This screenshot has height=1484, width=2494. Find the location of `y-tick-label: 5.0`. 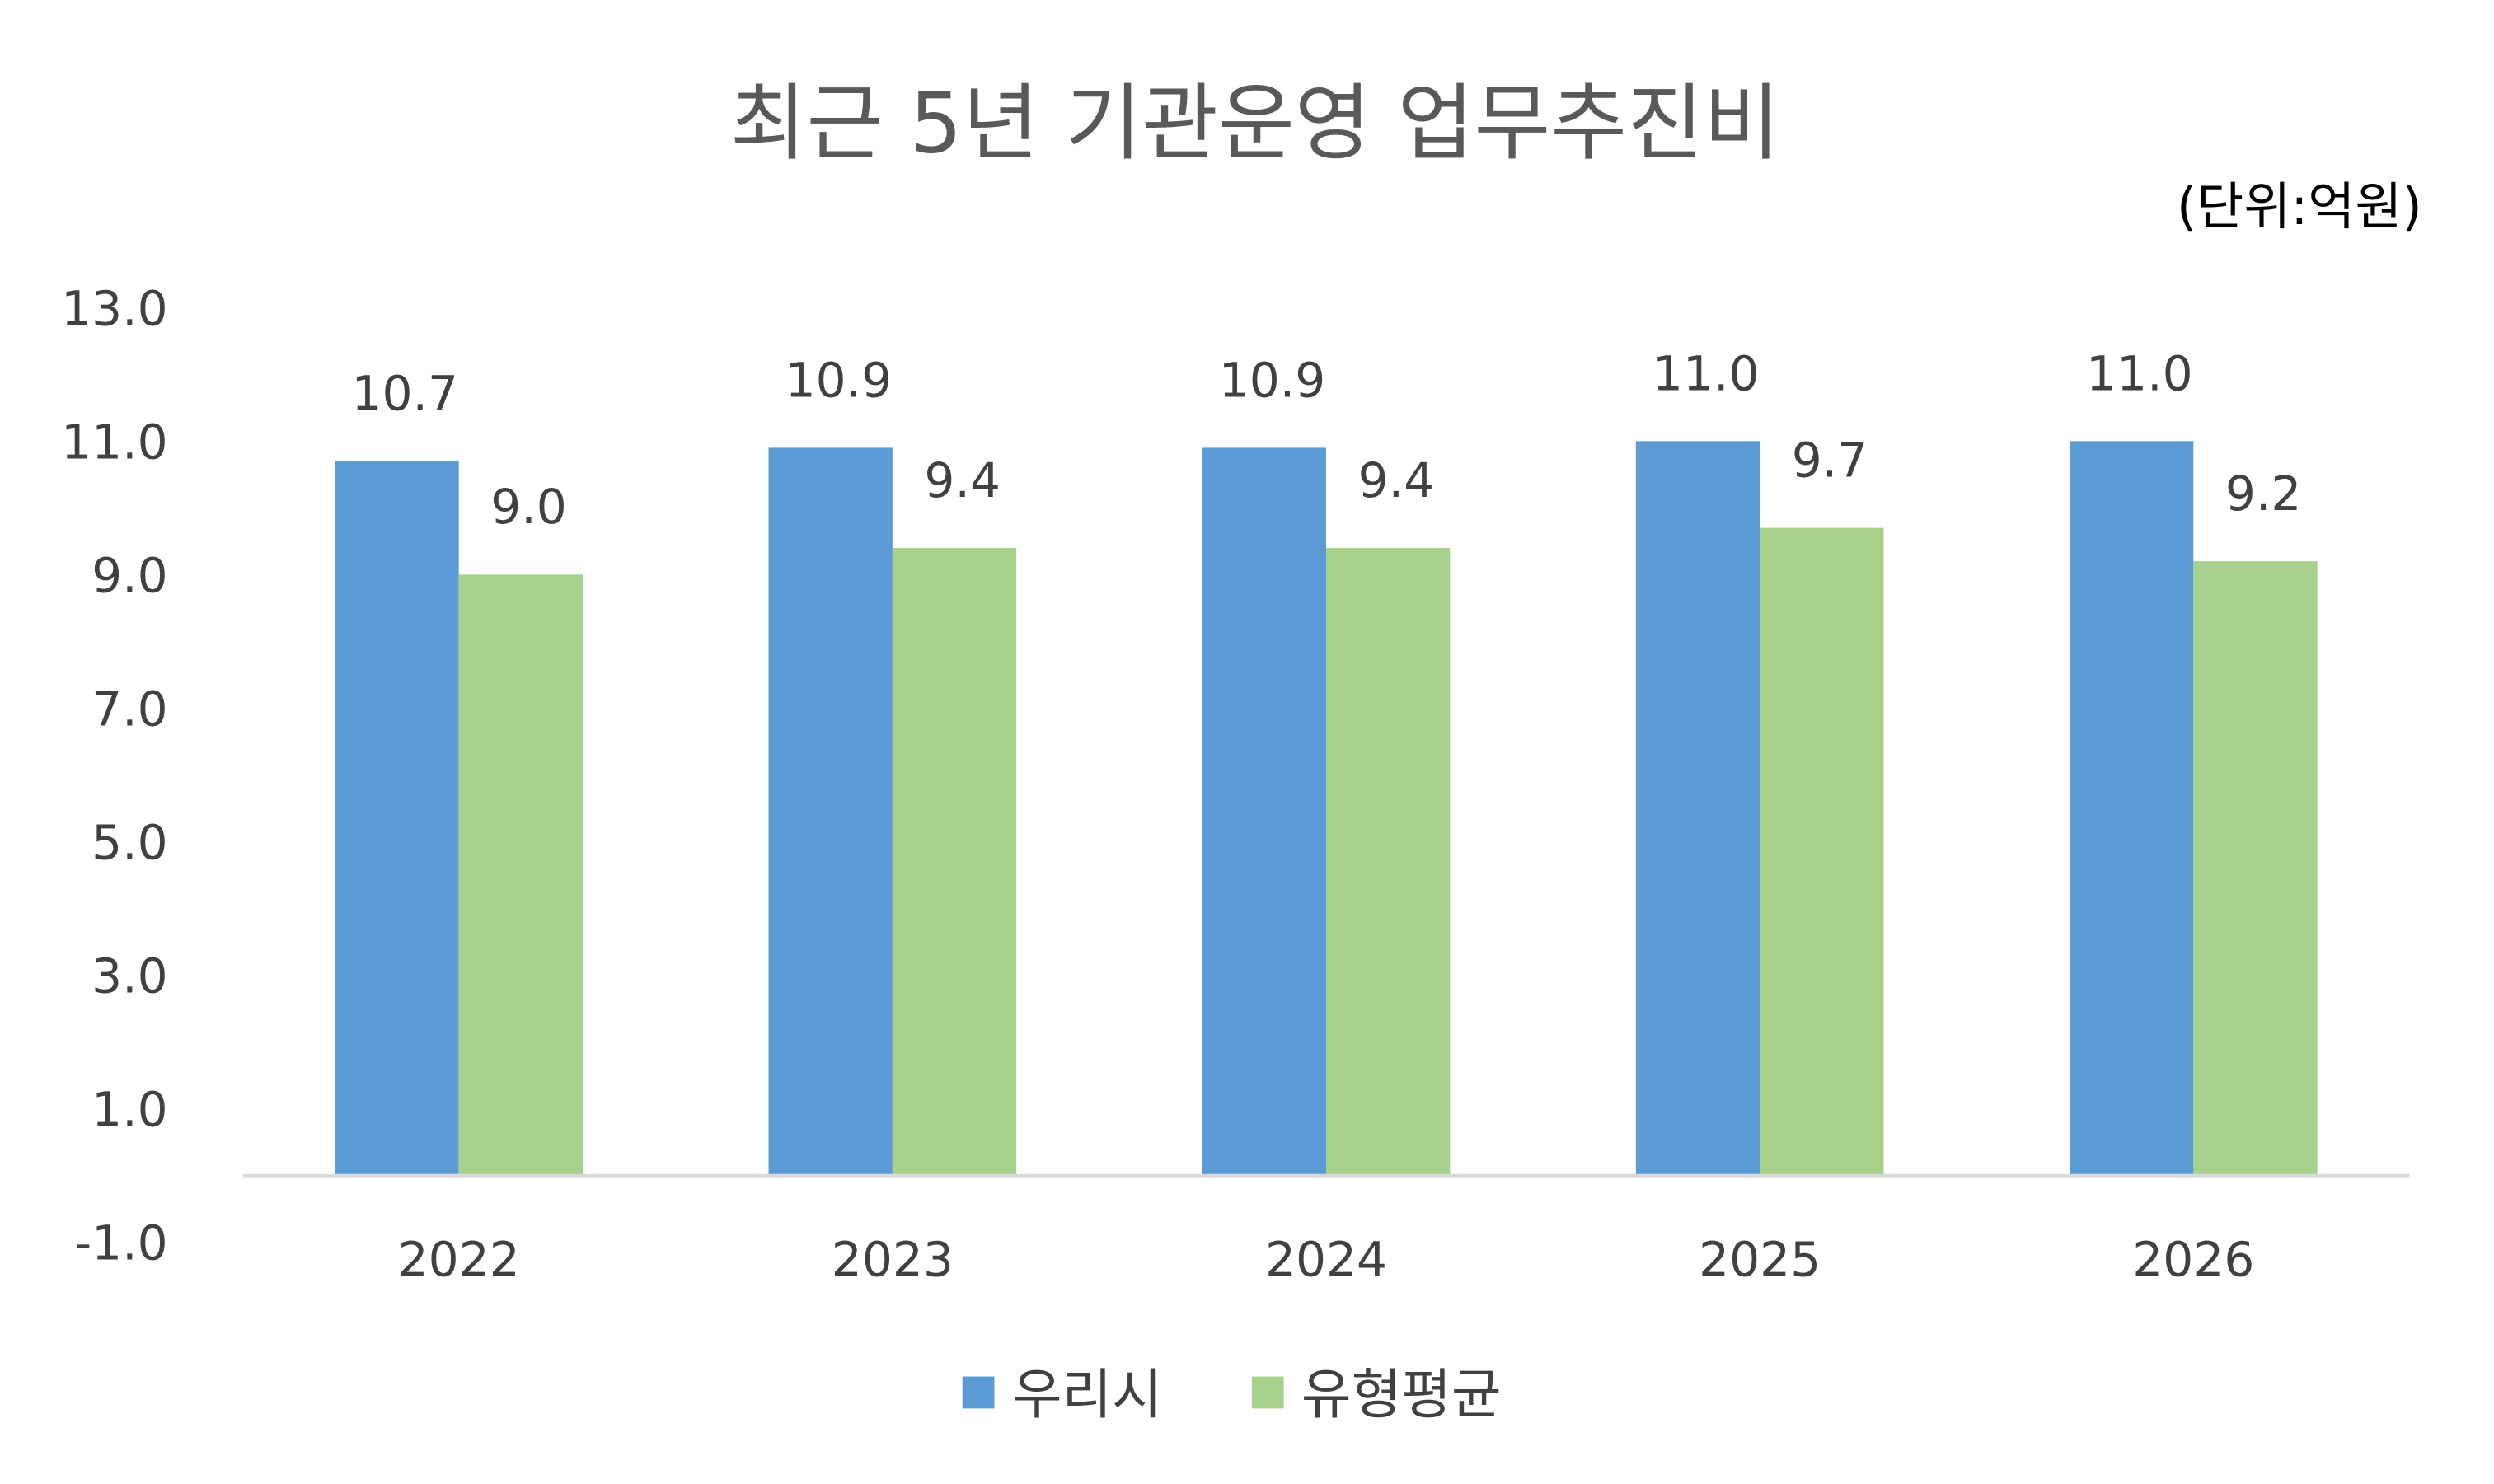

y-tick-label: 5.0 is located at coordinates (130, 843).